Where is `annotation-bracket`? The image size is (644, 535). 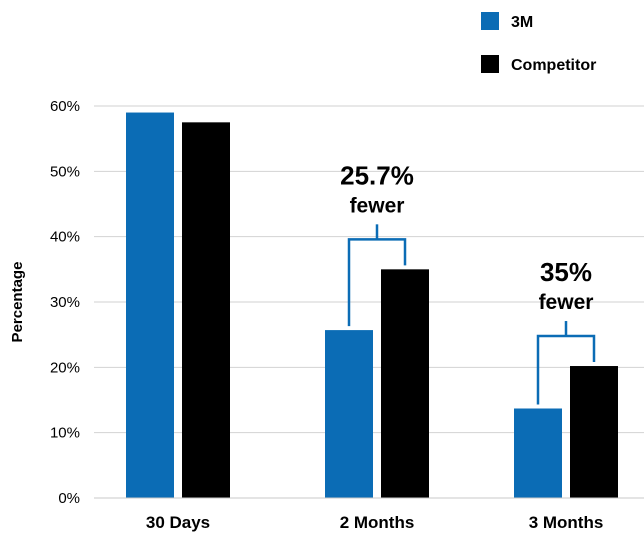
annotation-bracket is located at coordinates (566, 369).